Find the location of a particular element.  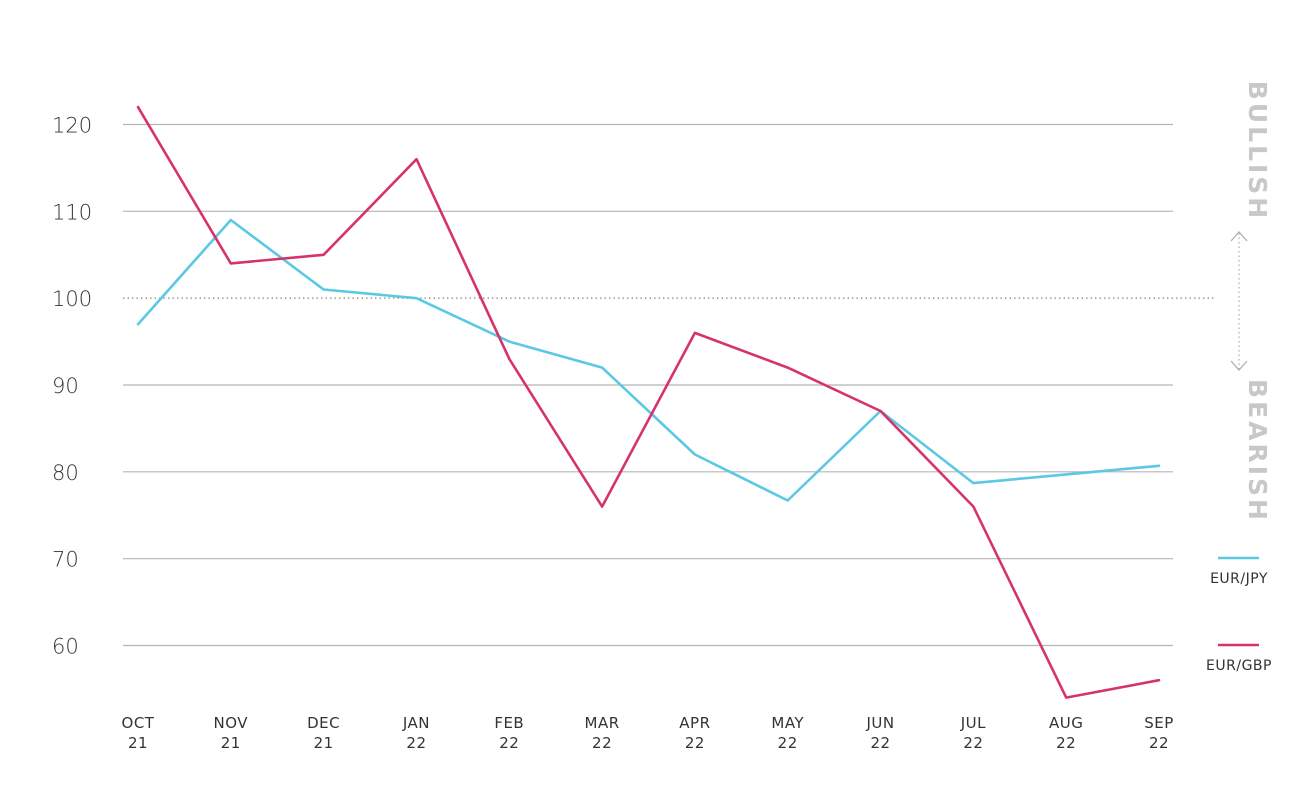

x-tick-label: APR 22 is located at coordinates (694, 733).